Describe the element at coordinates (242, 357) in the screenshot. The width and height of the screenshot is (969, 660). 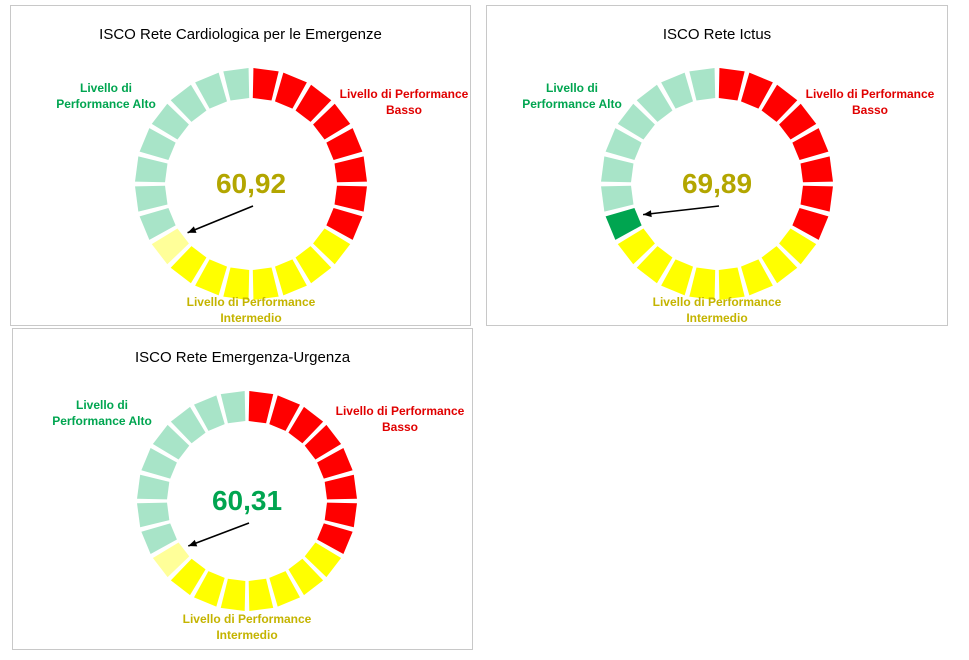
I see `chart-title: ISCO Rete Emergenza-Urgenza` at that location.